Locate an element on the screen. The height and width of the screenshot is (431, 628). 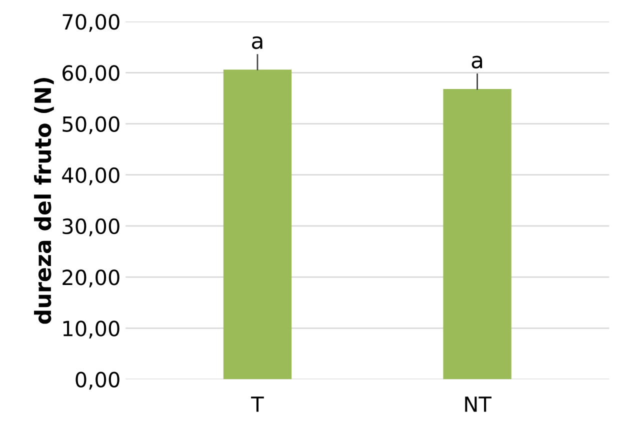
y-tick-label: 70,00 is located at coordinates (91, 23).